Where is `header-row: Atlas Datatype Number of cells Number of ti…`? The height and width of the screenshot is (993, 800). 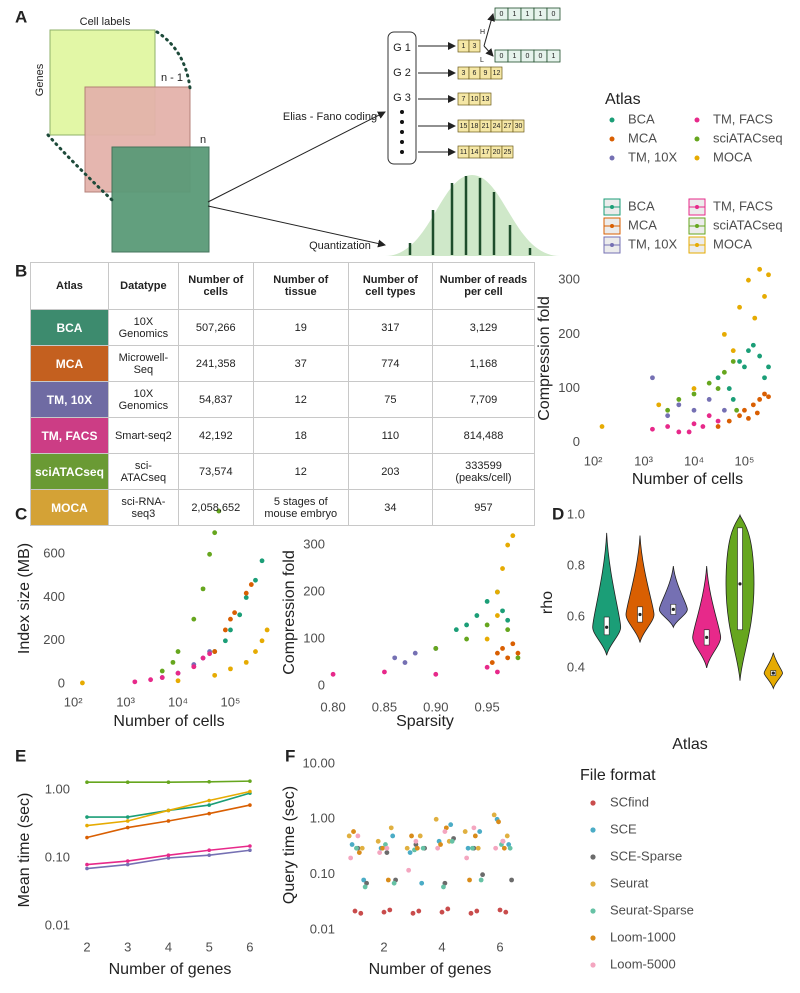 header-row: Atlas Datatype Number of cells Number of ti… is located at coordinates (283, 286).